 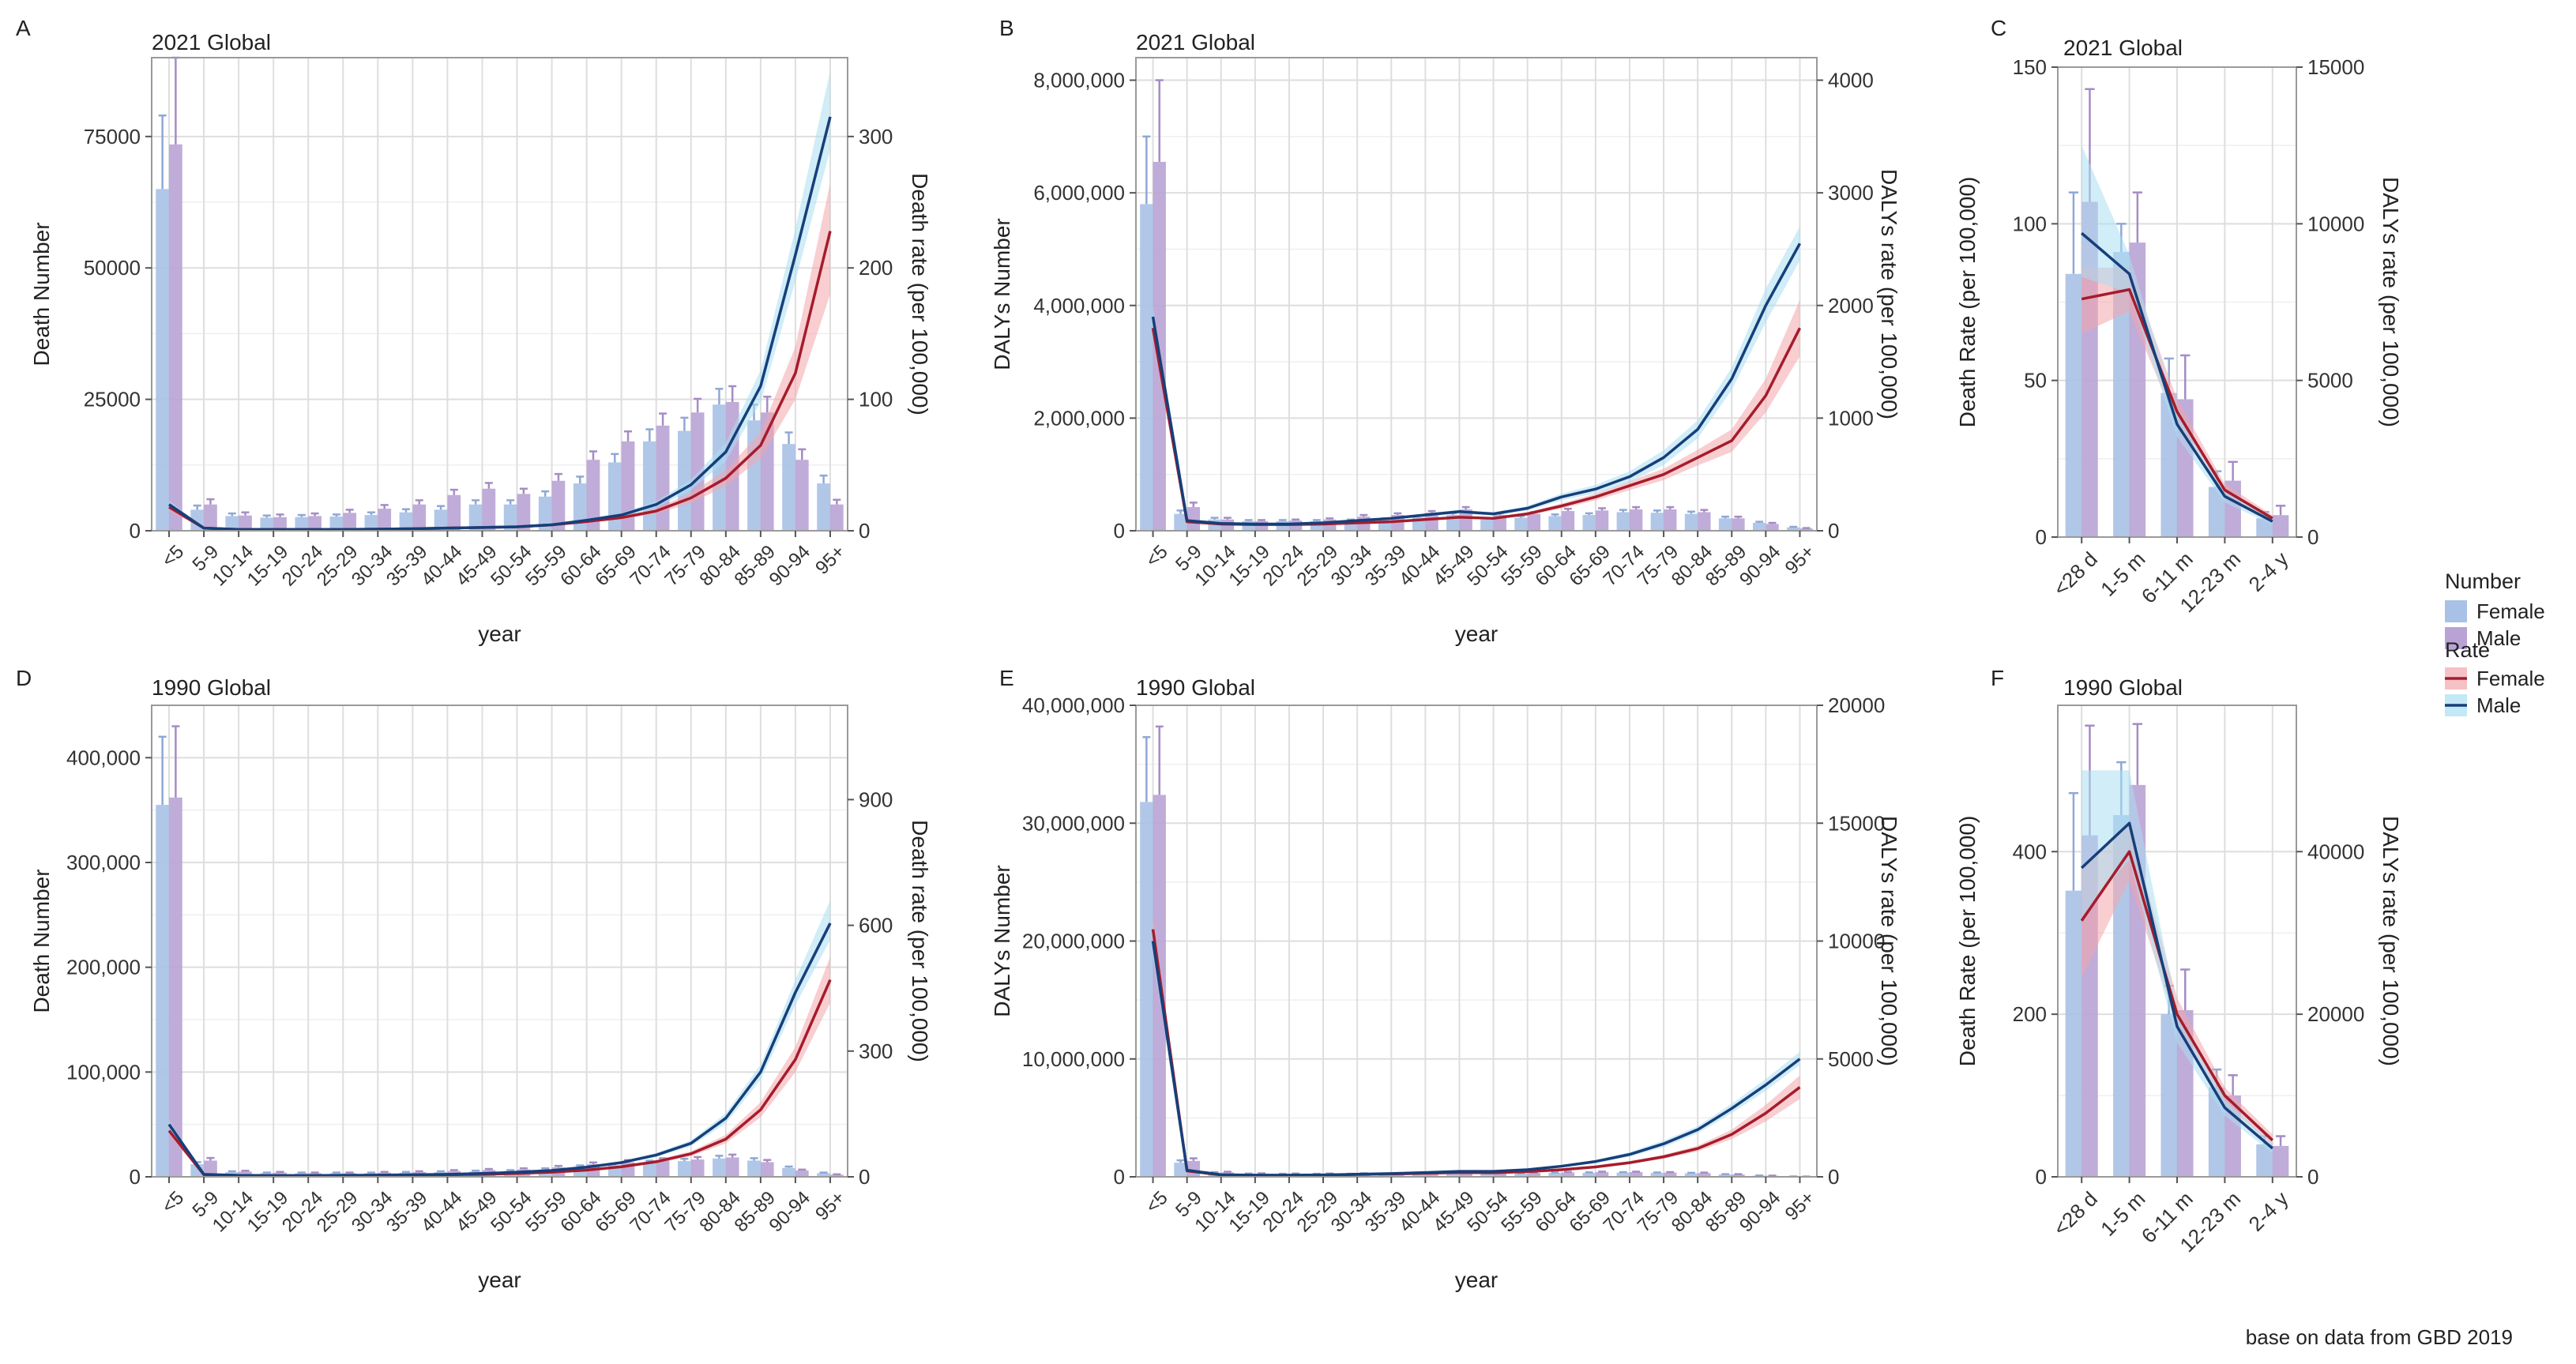 I want to click on panel-label: B, so click(x=1006, y=28).